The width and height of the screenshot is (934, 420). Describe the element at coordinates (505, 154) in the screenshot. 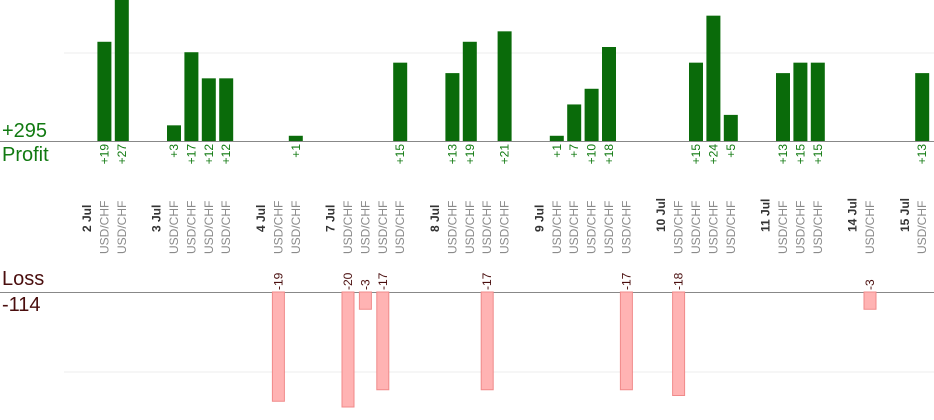

I see `profit-value-label: +21` at that location.